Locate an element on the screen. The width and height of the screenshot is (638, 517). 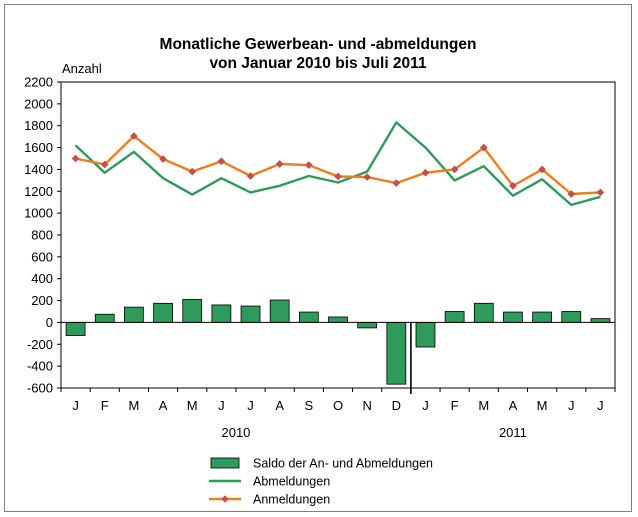
y-tick-label: -400 is located at coordinates (40, 366).